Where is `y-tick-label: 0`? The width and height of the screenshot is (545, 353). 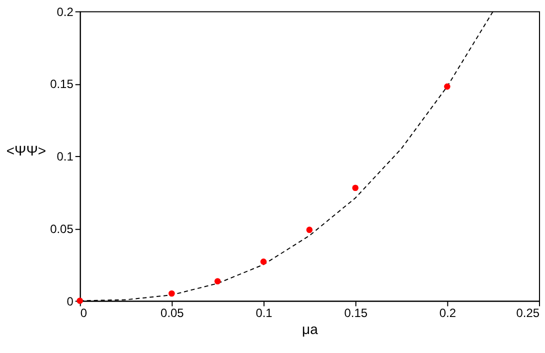 y-tick-label: 0 is located at coordinates (70, 301).